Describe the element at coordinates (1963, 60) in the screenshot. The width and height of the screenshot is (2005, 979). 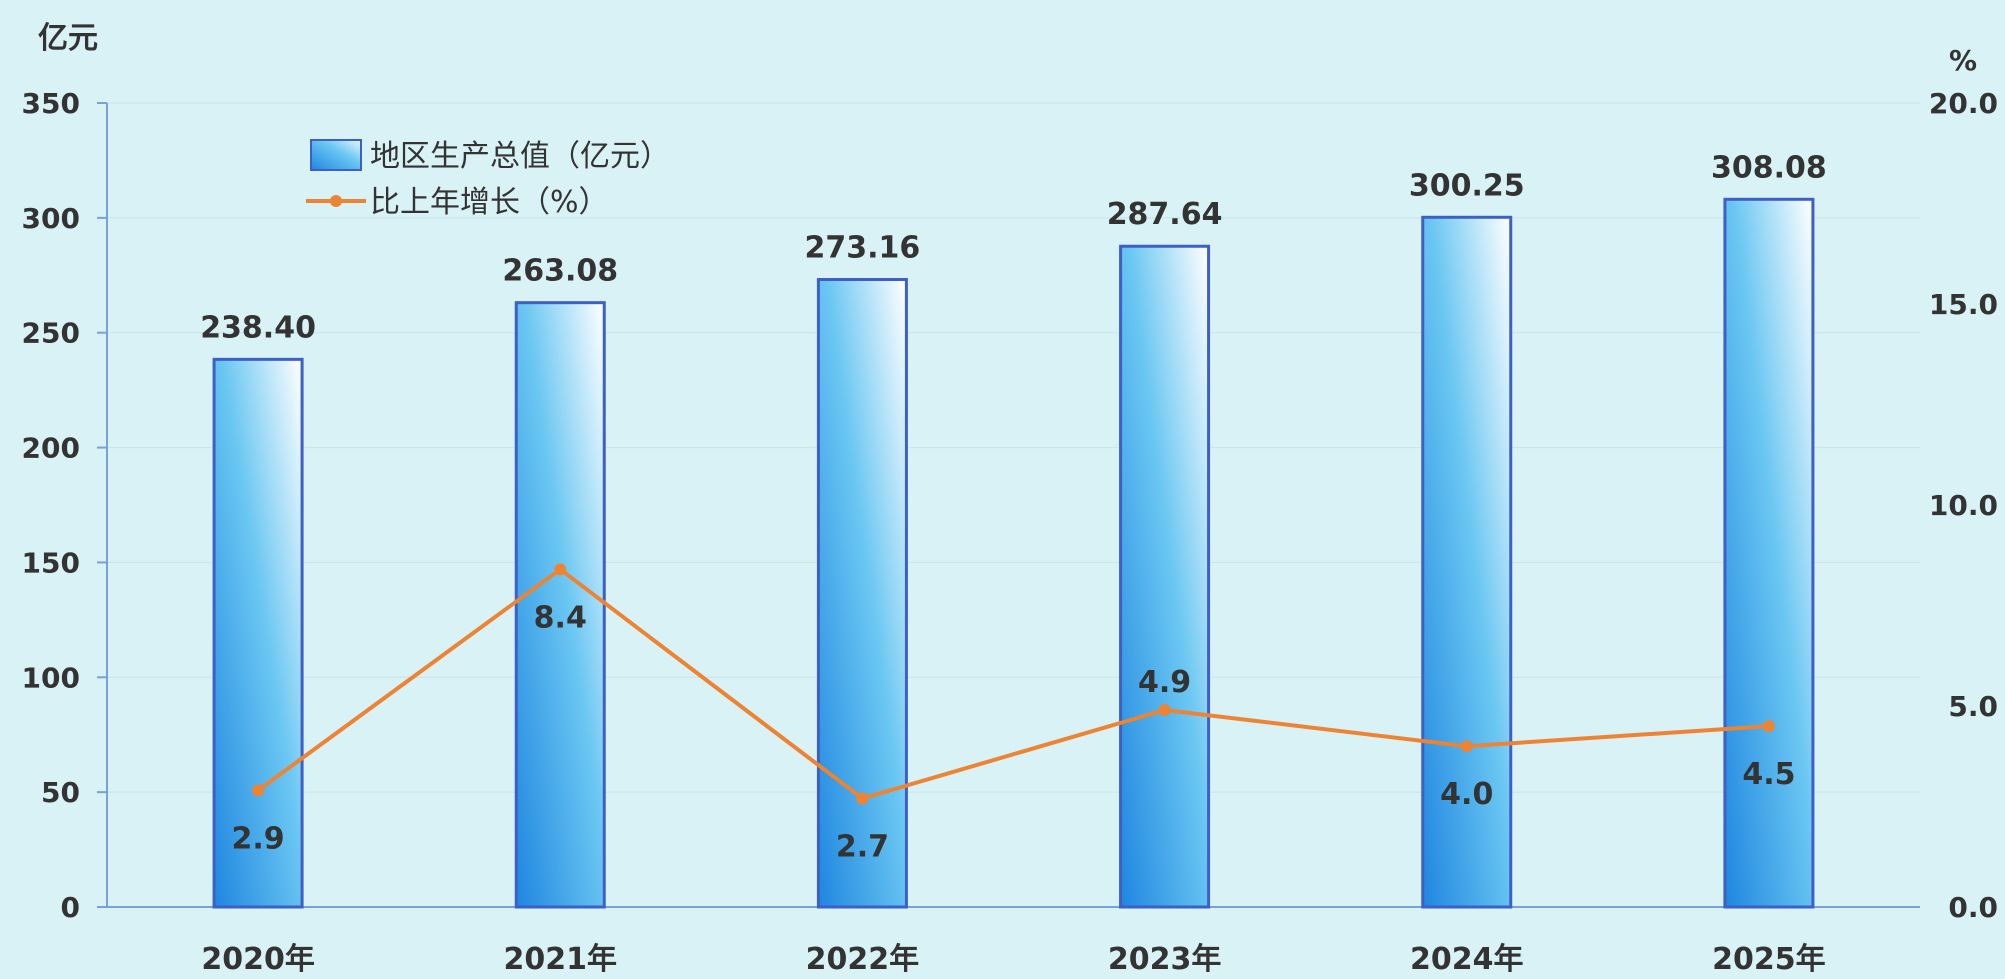
I see `right-axis-unit: %` at that location.